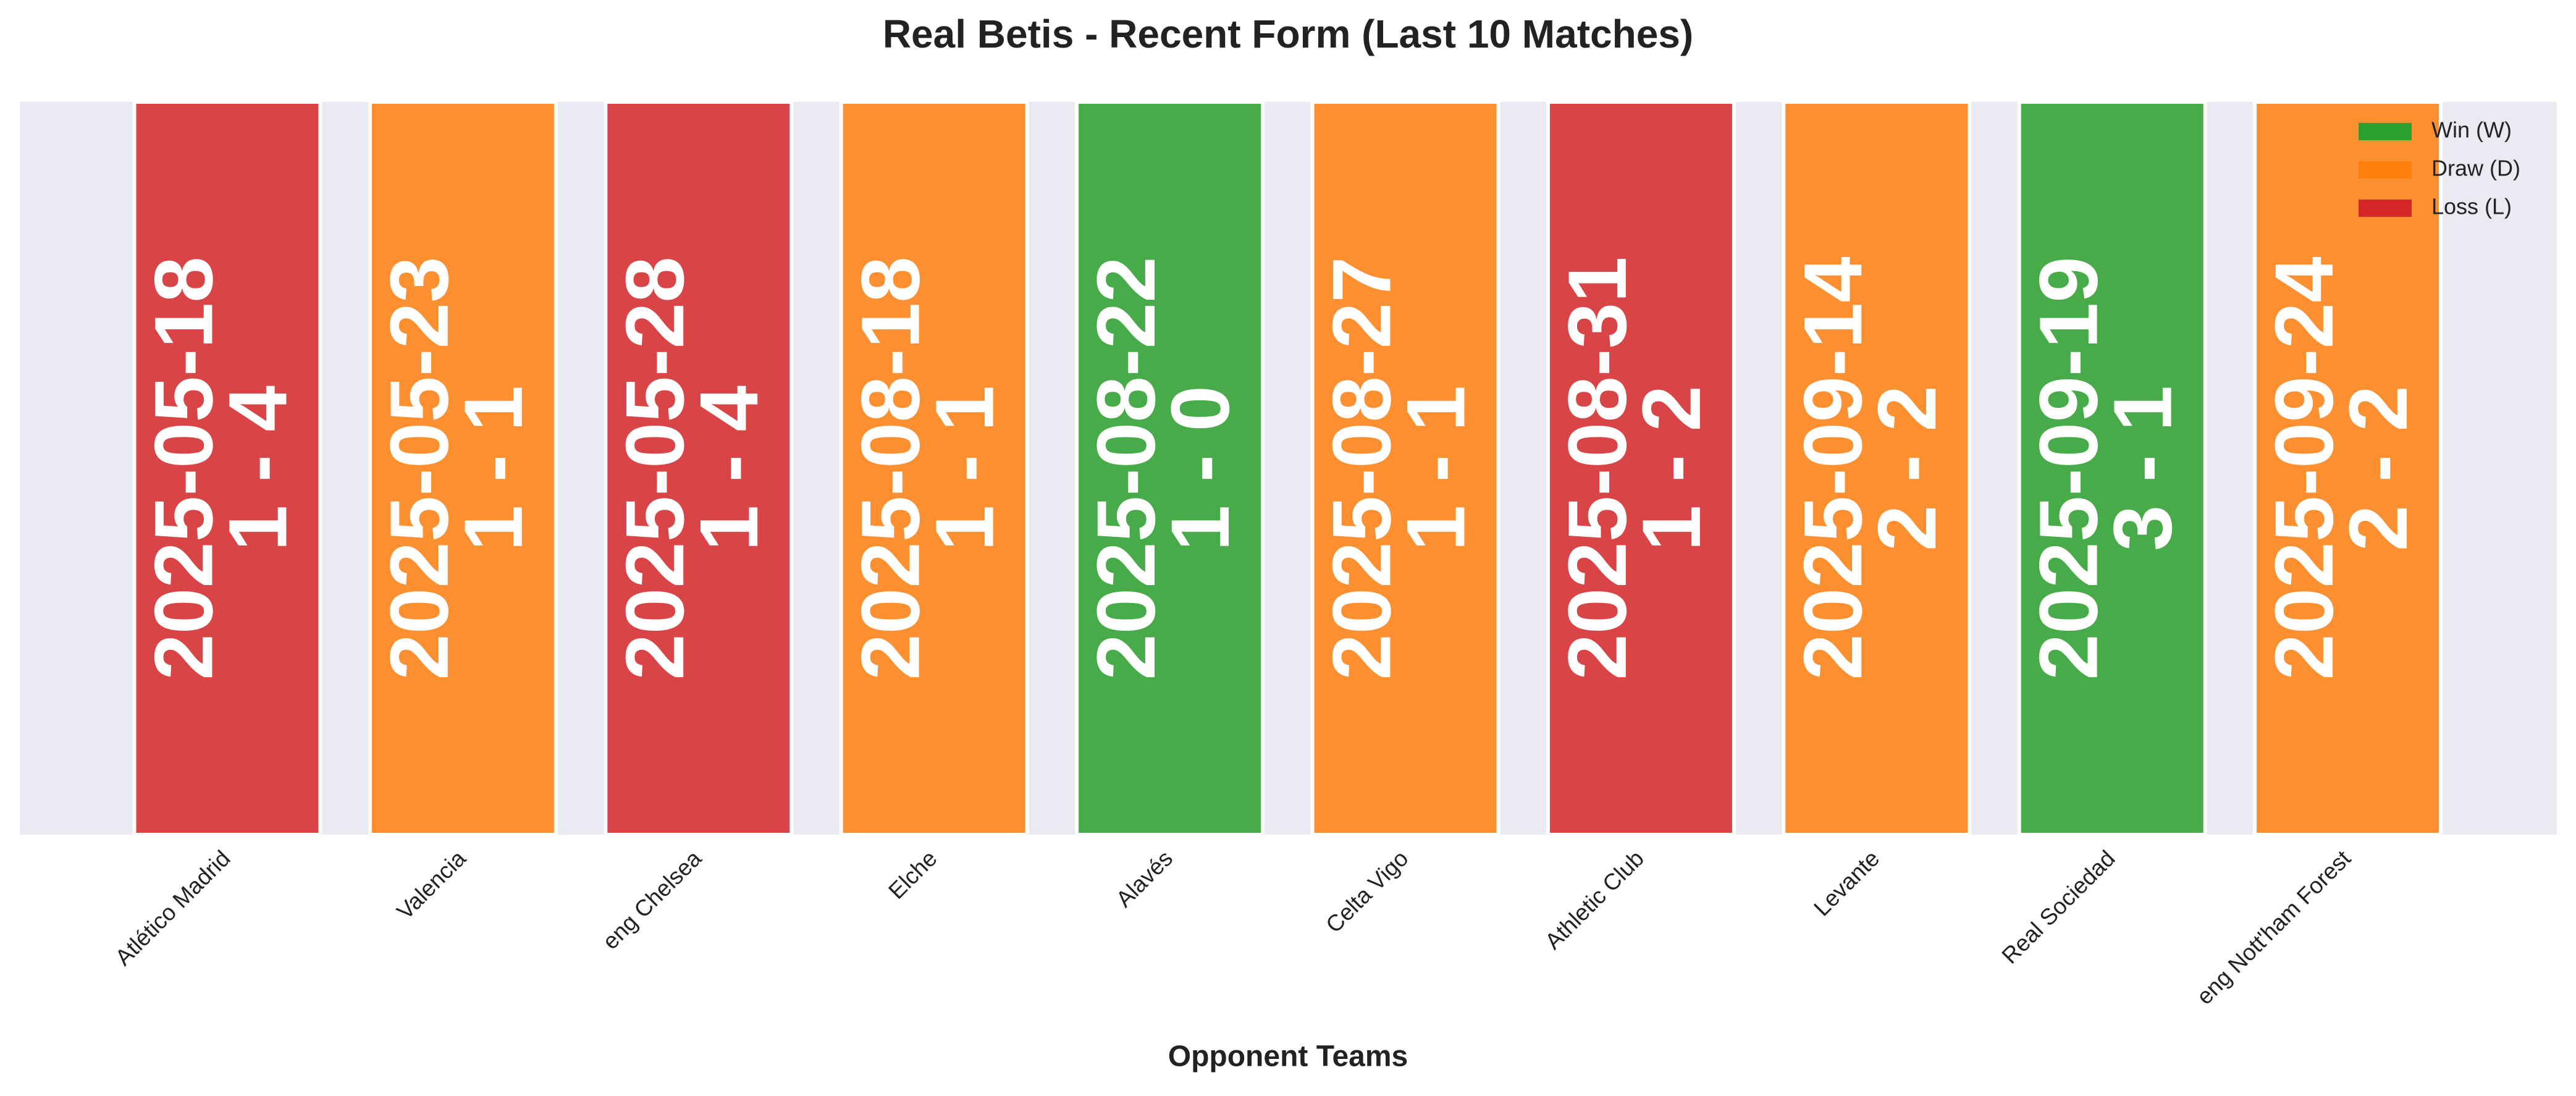 The height and width of the screenshot is (1096, 2576). Describe the element at coordinates (1833, 468) in the screenshot. I see `bar-date: 2025-09-14` at that location.